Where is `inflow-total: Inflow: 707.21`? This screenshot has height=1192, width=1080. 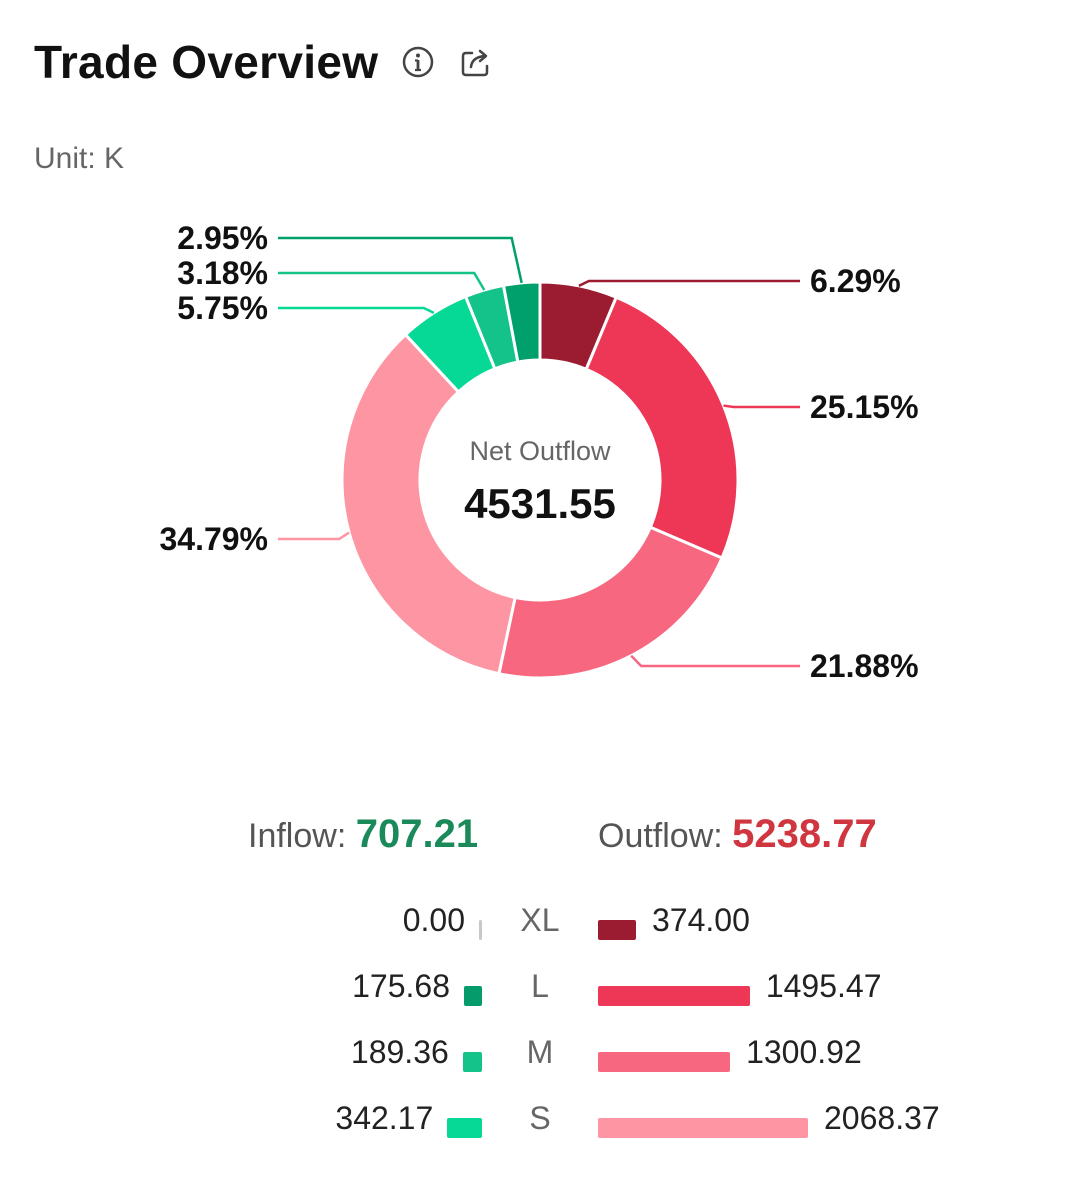
inflow-total: Inflow: 707.21 is located at coordinates (363, 834).